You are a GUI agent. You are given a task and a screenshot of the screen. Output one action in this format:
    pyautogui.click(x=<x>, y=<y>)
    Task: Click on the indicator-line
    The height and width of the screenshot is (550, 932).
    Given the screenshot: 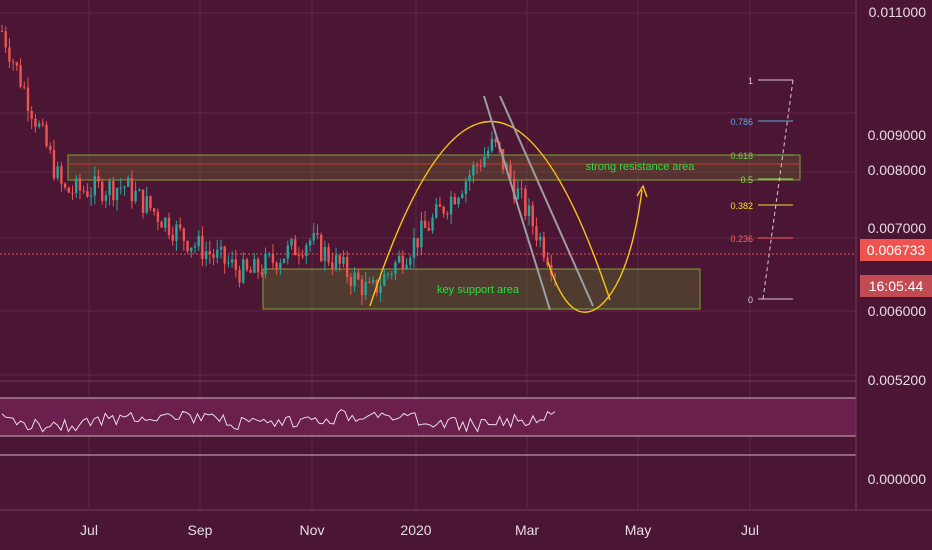 What is the action you would take?
    pyautogui.click(x=278, y=420)
    